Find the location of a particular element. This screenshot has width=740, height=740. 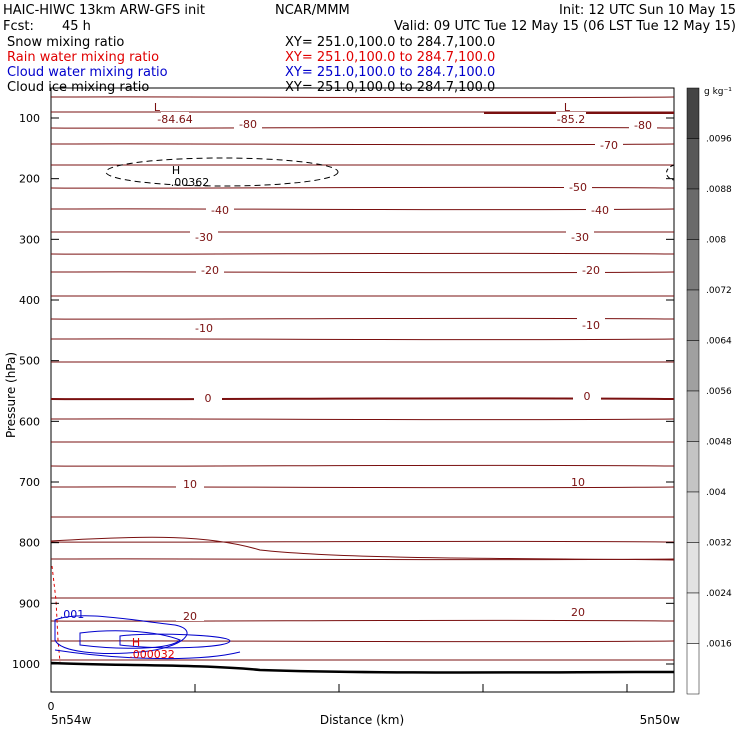

cloud-water-label: .001 is located at coordinates (72, 614).